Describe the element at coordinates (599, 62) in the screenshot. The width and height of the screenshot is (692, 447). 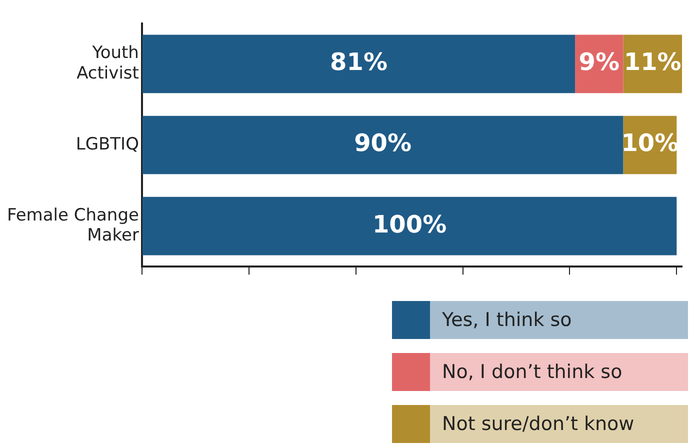
I see `data-label: 9%` at that location.